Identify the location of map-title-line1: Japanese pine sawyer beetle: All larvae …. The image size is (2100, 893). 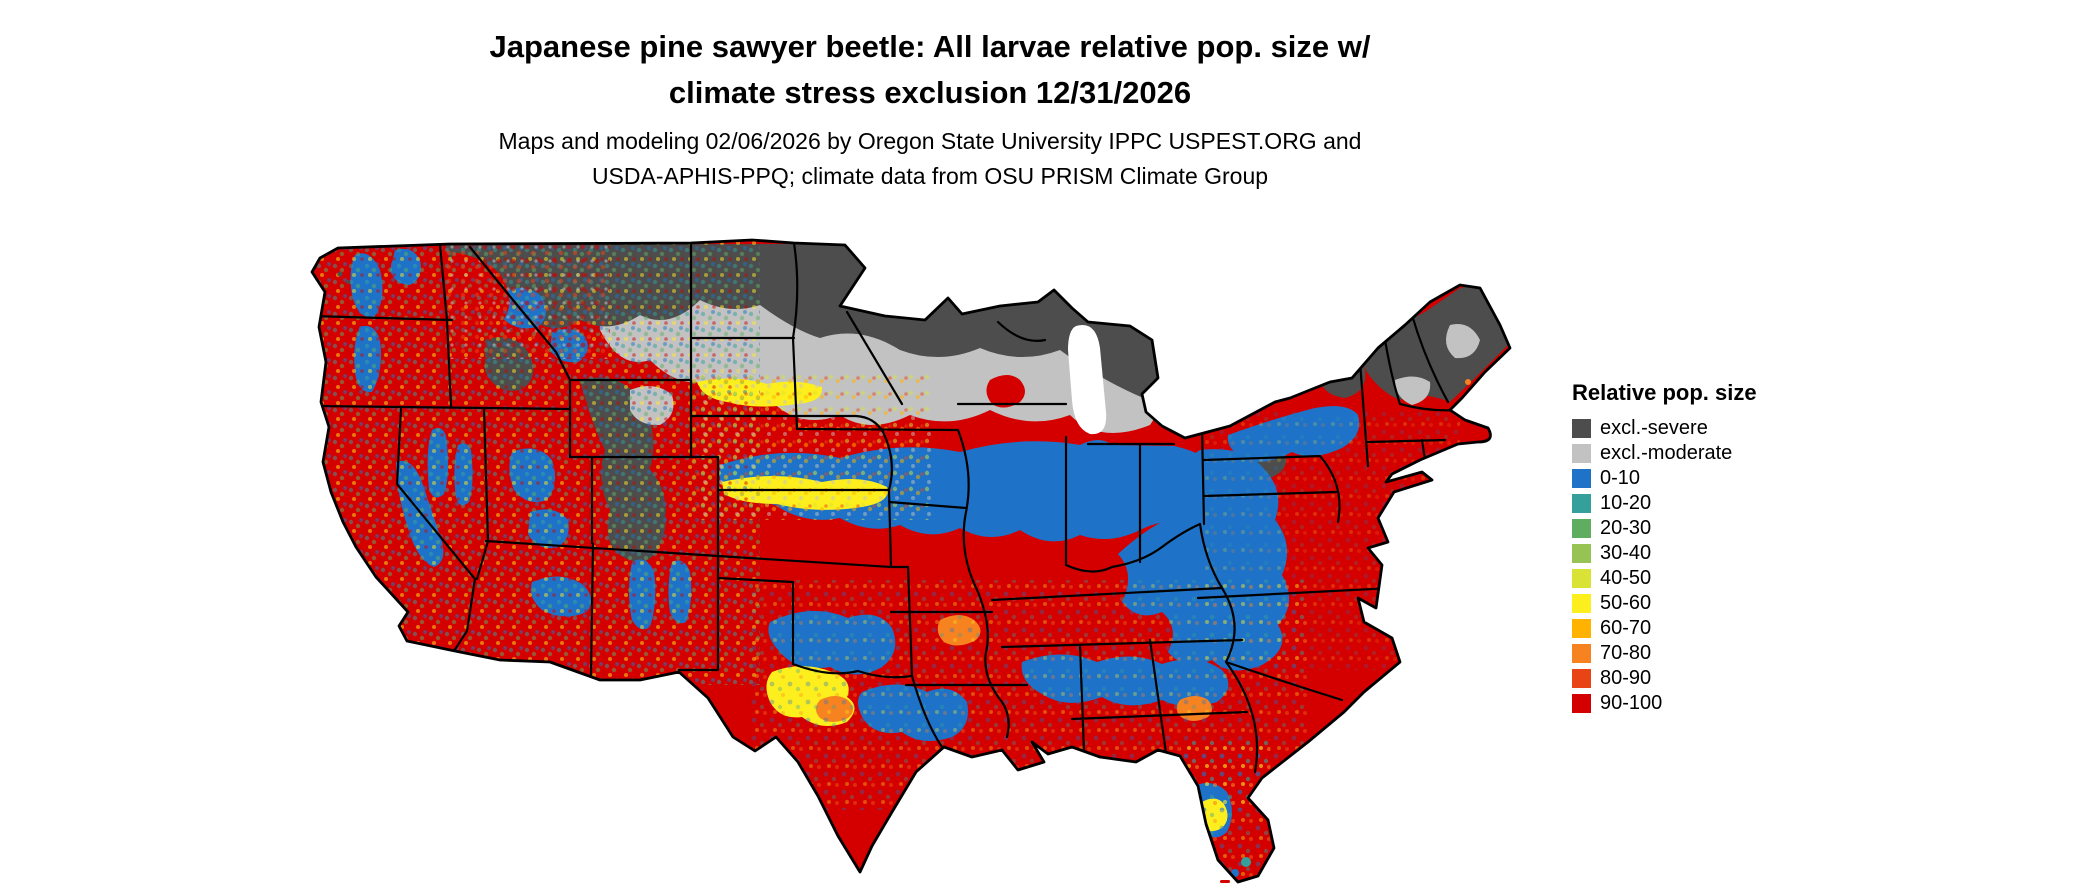
(930, 46).